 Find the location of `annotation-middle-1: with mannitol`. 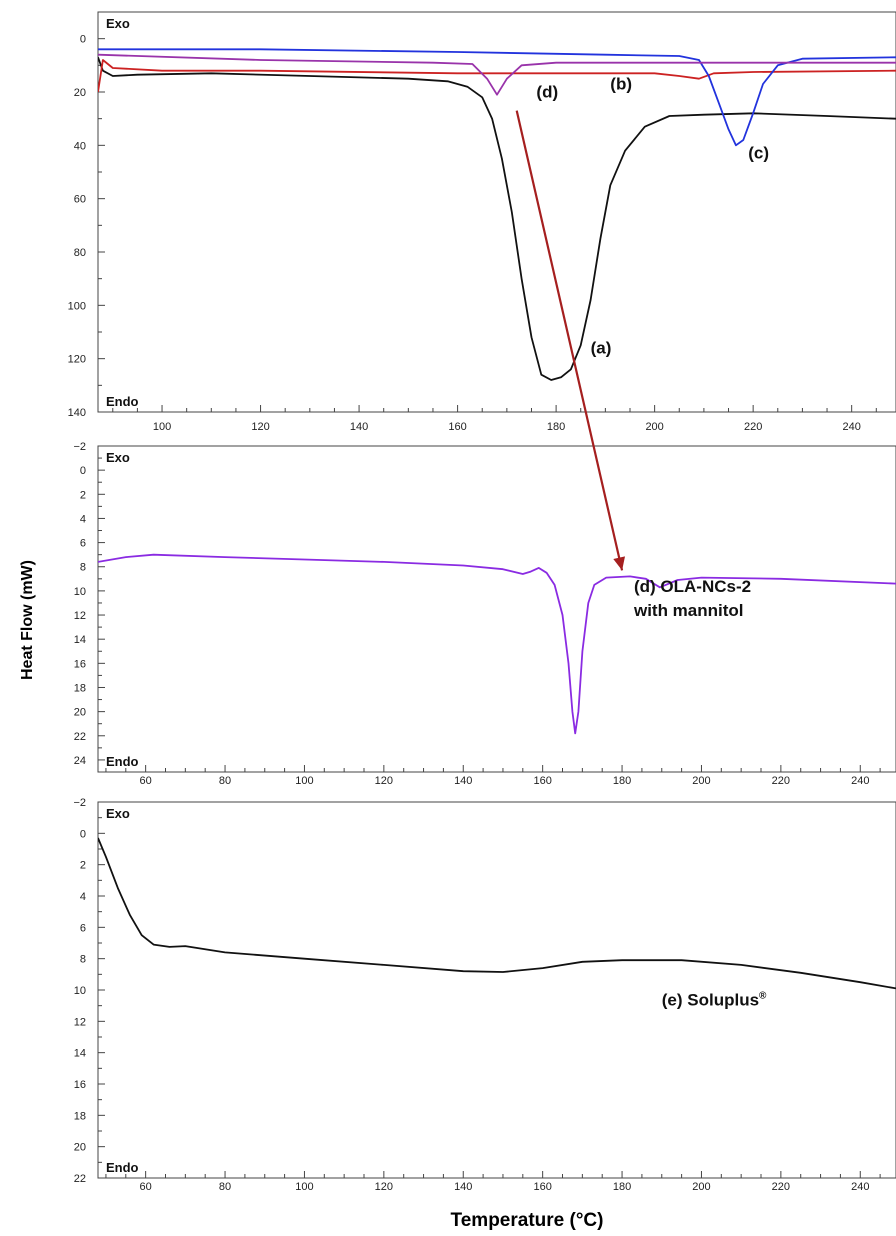

annotation-middle-1: with mannitol is located at coordinates (688, 610).